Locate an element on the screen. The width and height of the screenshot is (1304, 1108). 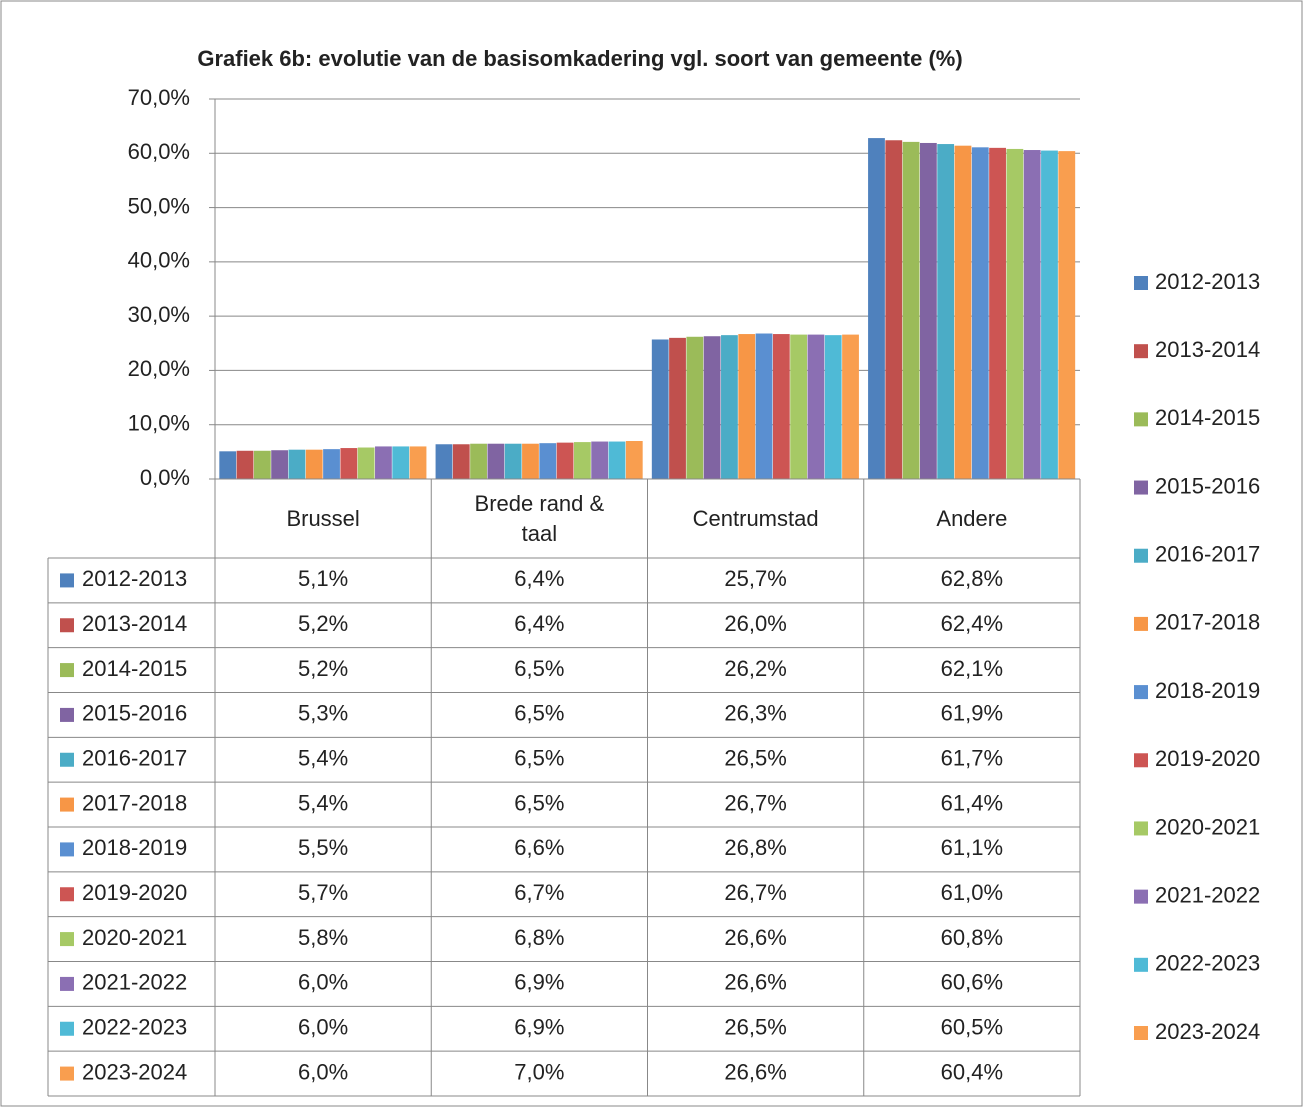
table-value: 26,2% is located at coordinates (755, 668).